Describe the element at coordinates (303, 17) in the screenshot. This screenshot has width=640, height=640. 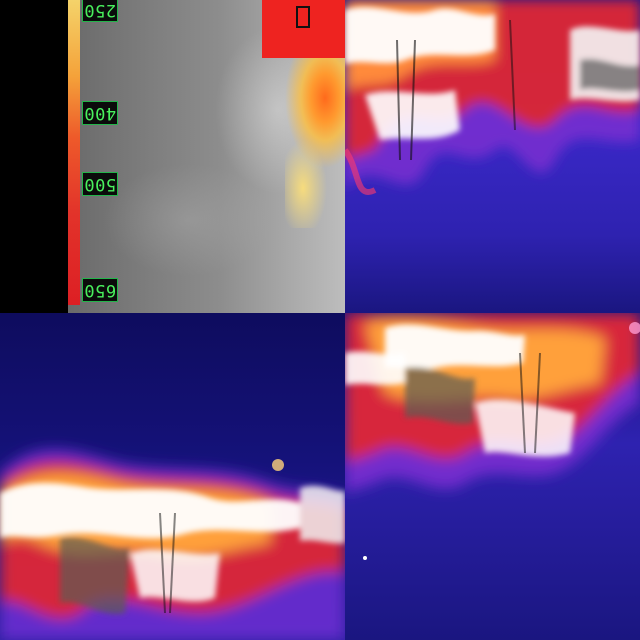
I see `target-marker` at that location.